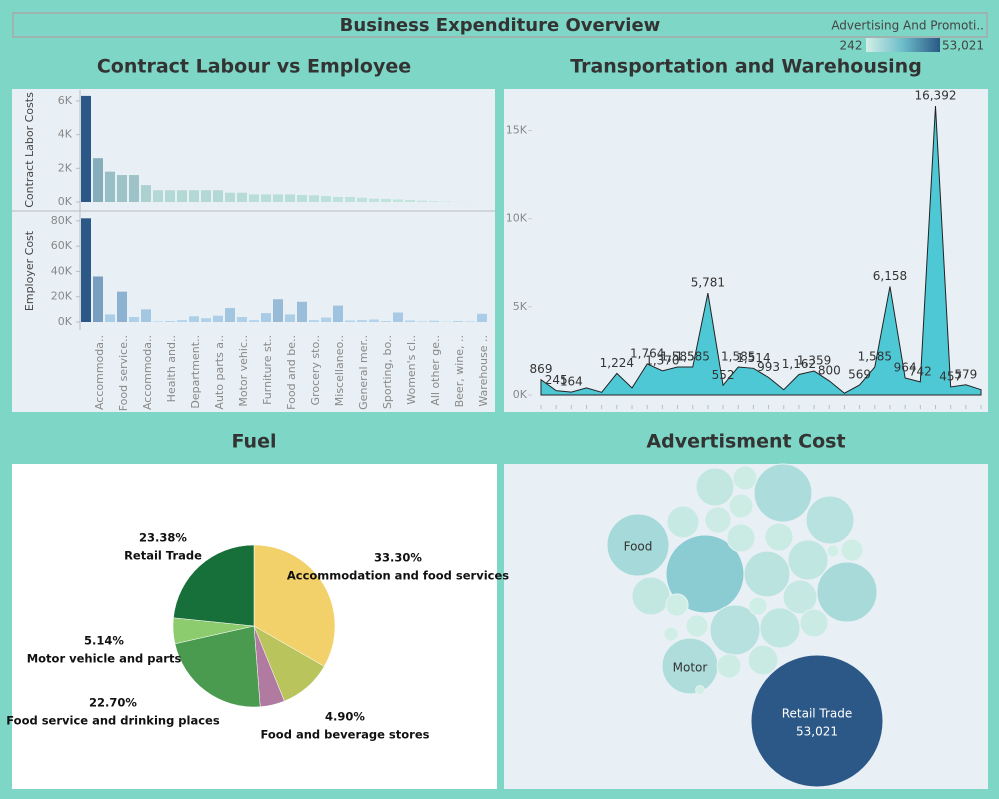  Describe the element at coordinates (65, 201) in the screenshot. I see `y-tick-label: 0K` at that location.